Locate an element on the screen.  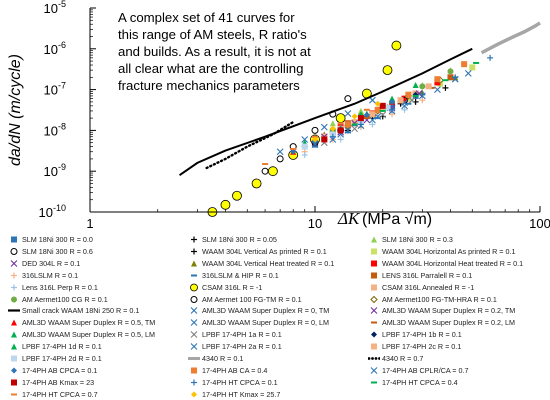
legend-label: AML3D WAAM Super Duplex R = 0, LM is located at coordinates (265, 323).